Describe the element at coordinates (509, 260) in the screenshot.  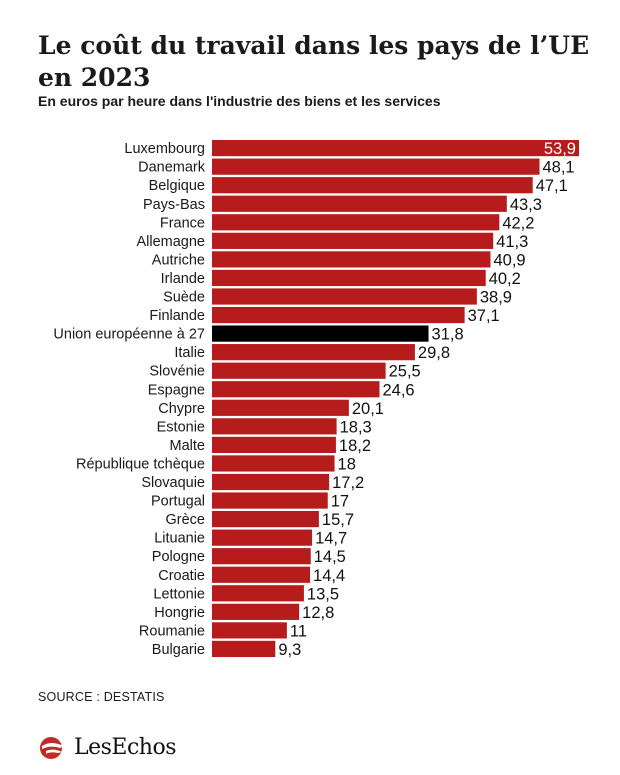
I see `value-label: 40,9` at that location.